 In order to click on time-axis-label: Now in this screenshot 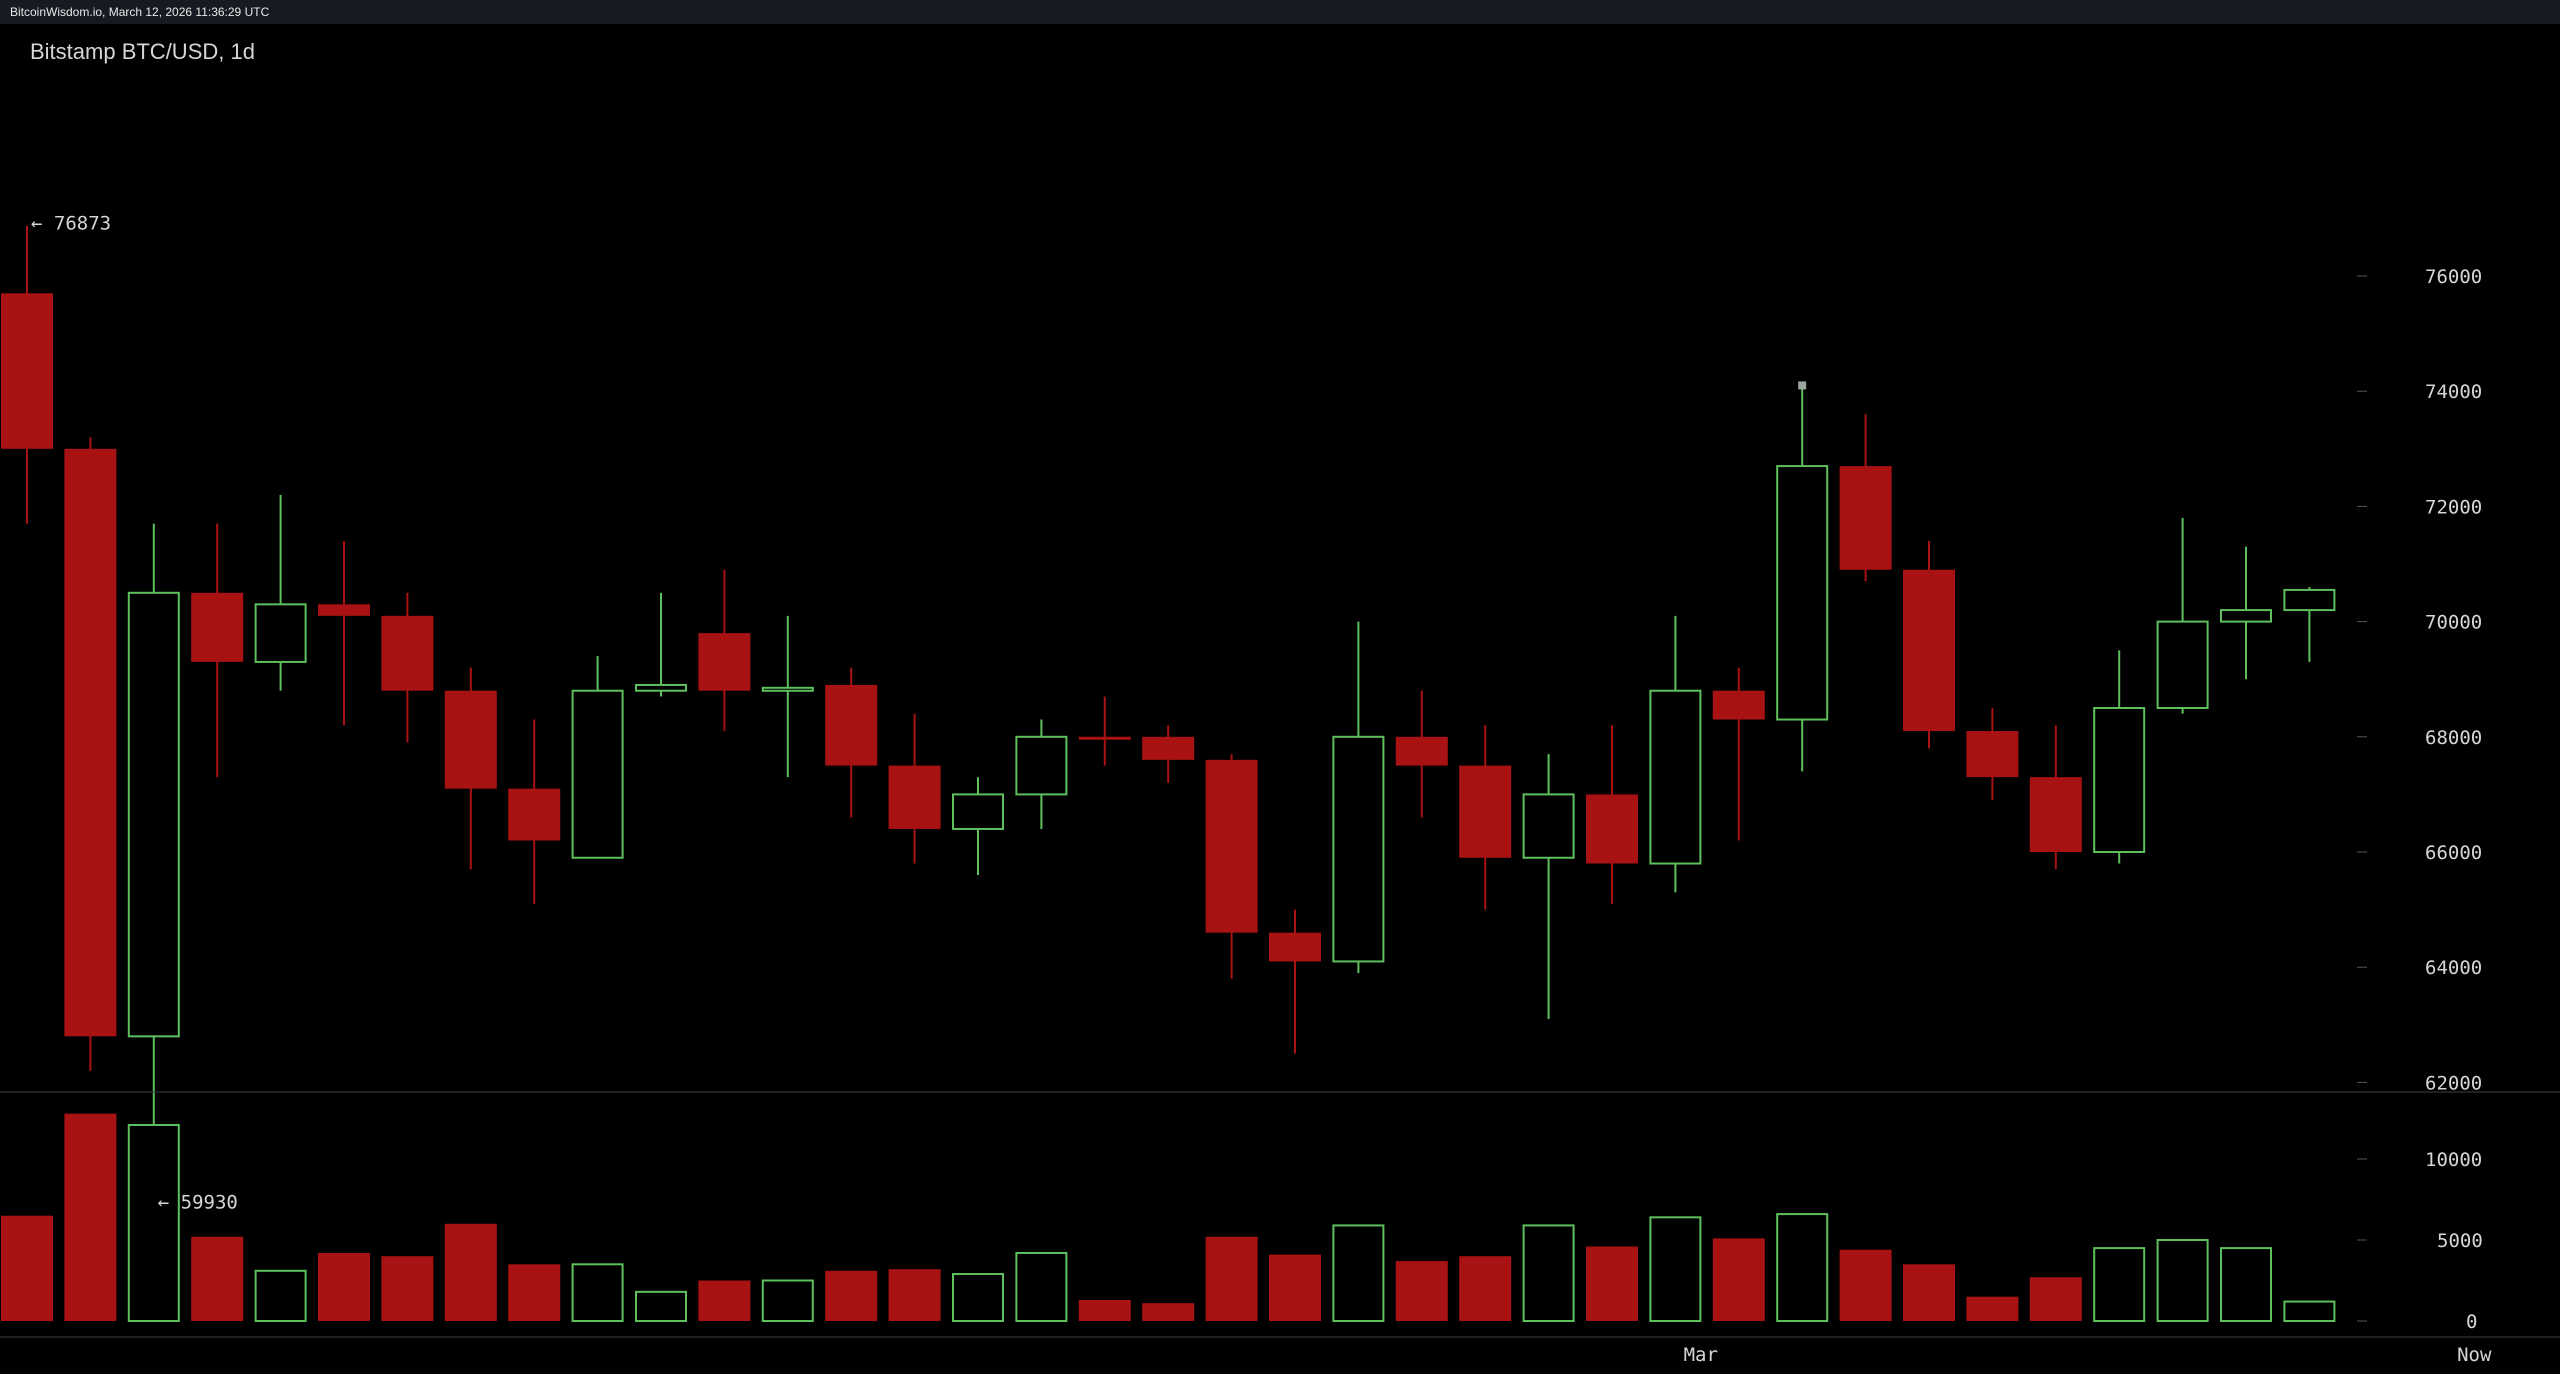, I will do `click(2474, 1355)`.